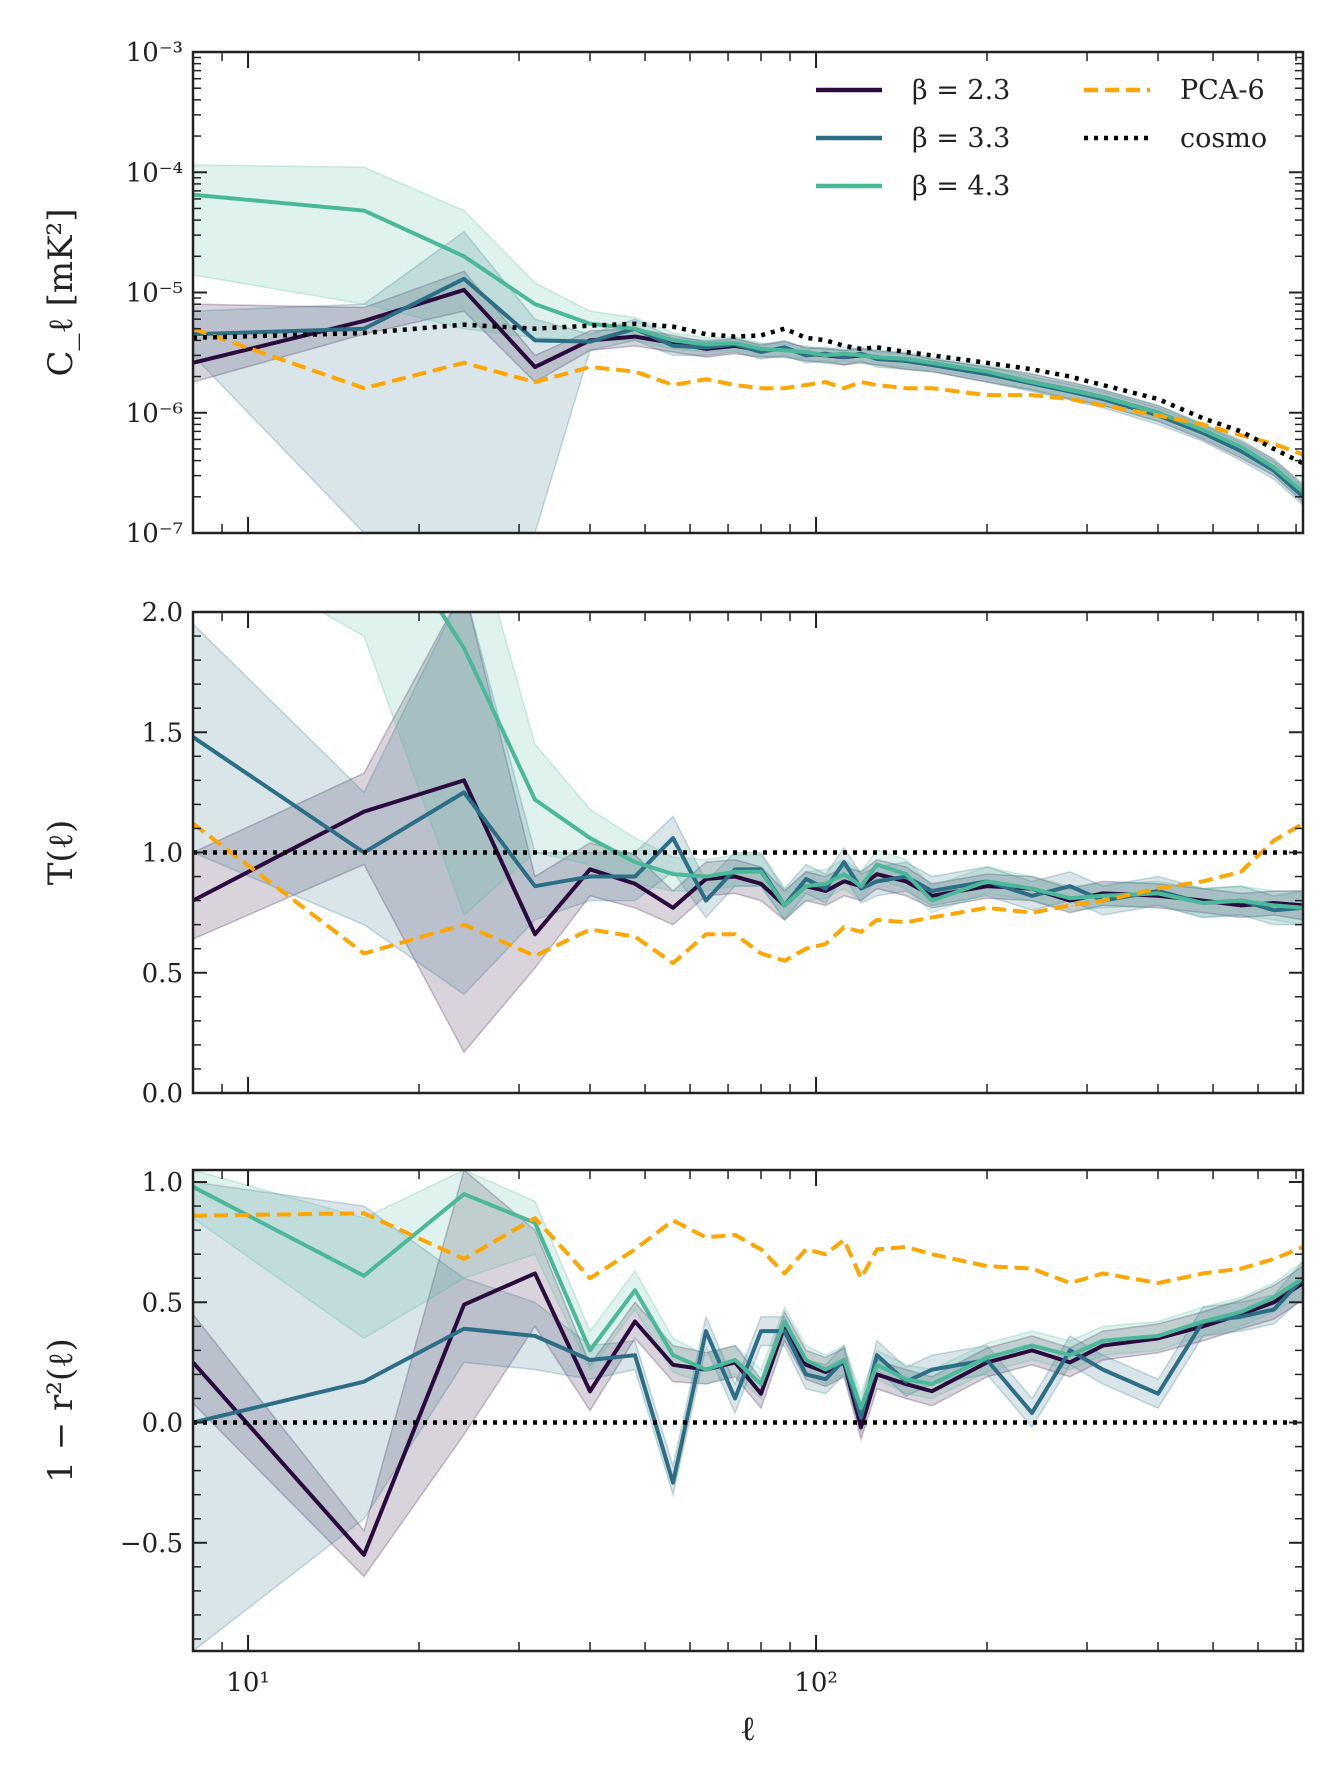 This screenshot has width=1331, height=1784. What do you see at coordinates (1223, 138) in the screenshot?
I see `legend-label-cosmo: cosmo` at bounding box center [1223, 138].